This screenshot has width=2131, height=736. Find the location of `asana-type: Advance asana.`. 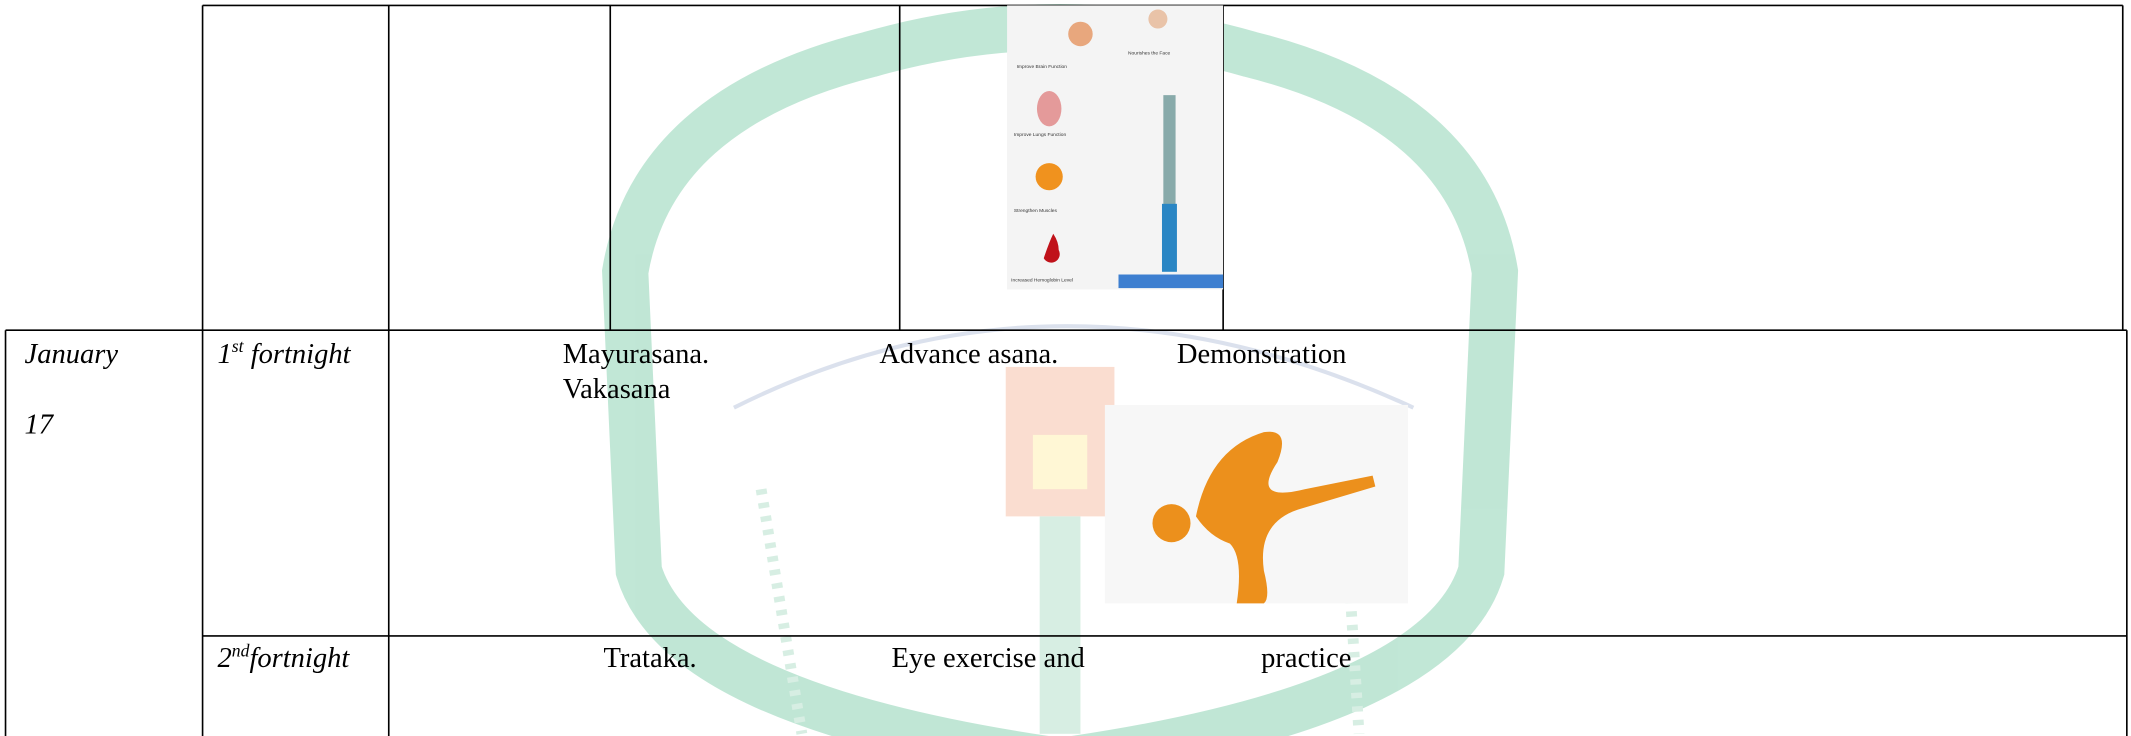

asana-type: Advance asana. is located at coordinates (968, 354).